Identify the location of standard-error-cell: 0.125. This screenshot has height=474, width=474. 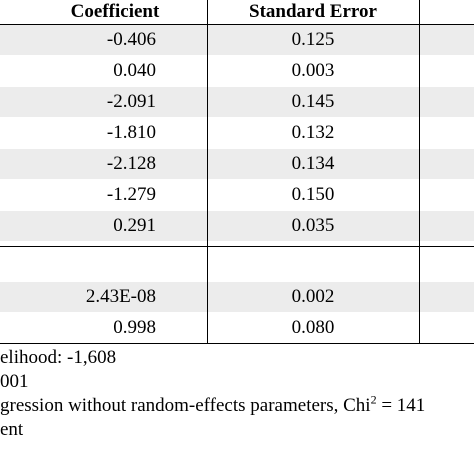
(313, 39).